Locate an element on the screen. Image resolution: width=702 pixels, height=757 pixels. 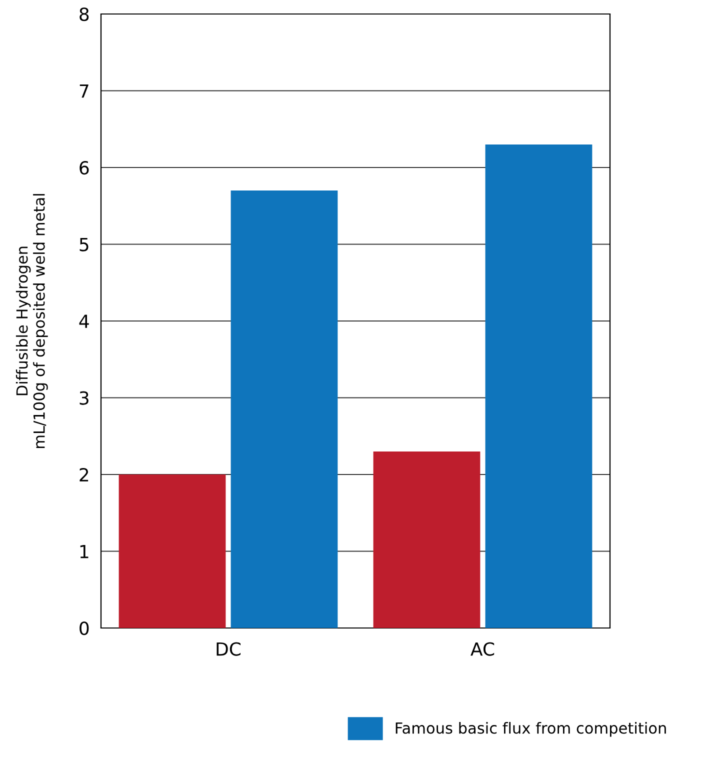
y-tick-label: 3 is located at coordinates (84, 398).